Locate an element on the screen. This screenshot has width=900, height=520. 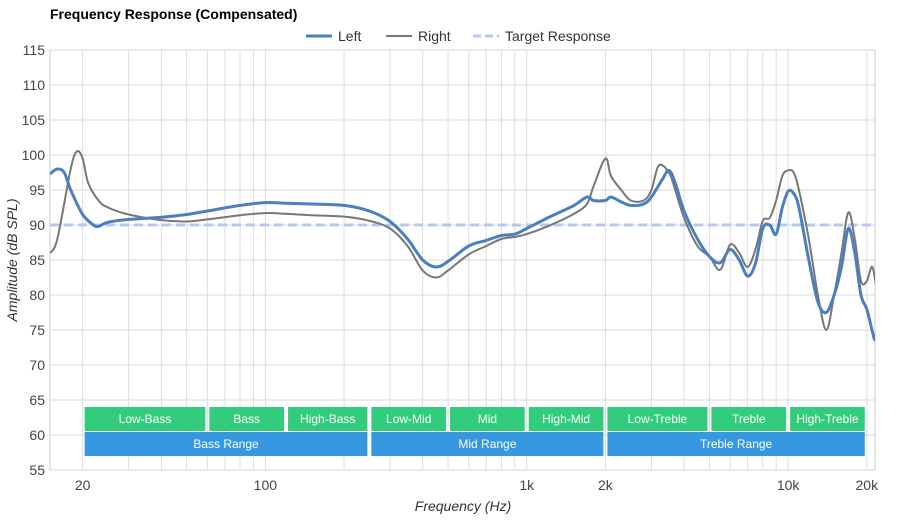
y-axis-title: Amplitude (dB SPL) is located at coordinates (12, 261).